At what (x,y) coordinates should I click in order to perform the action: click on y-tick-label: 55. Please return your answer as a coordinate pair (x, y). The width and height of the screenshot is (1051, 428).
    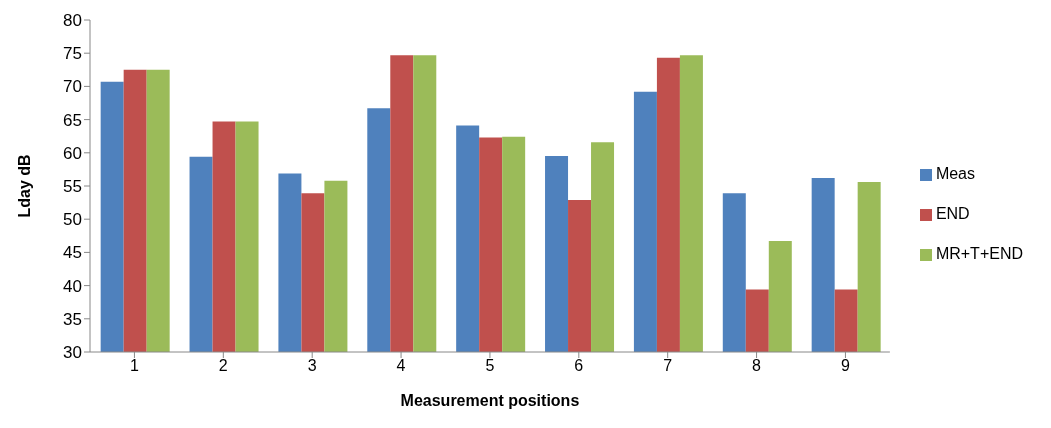
    Looking at the image, I should click on (72, 187).